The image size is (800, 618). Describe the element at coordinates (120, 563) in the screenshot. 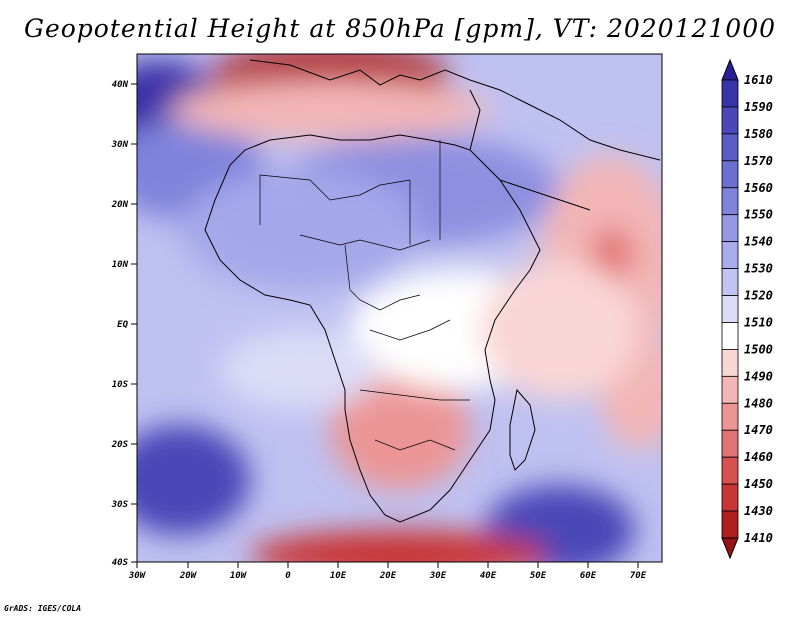

I see `lat-label: 40S` at that location.